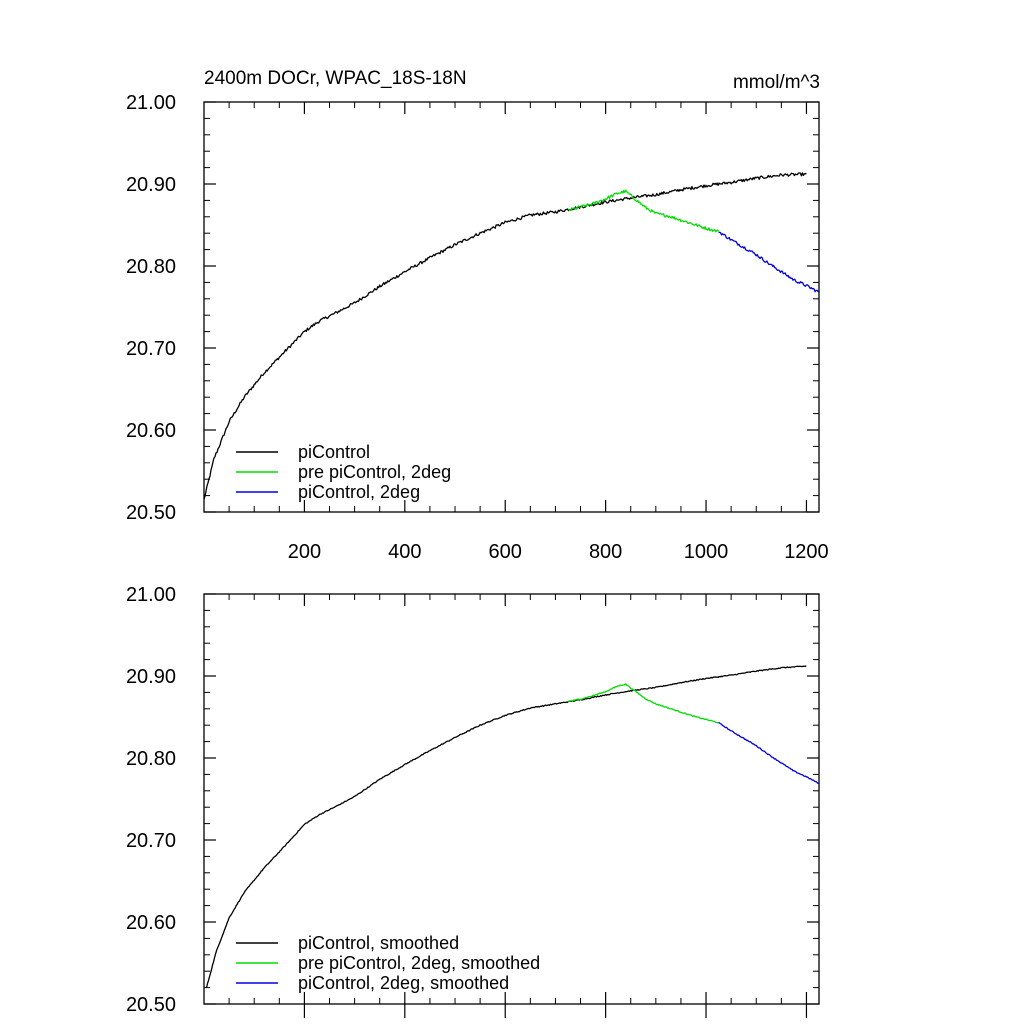  What do you see at coordinates (378, 943) in the screenshot?
I see `legend-label: piControl, smoothed` at bounding box center [378, 943].